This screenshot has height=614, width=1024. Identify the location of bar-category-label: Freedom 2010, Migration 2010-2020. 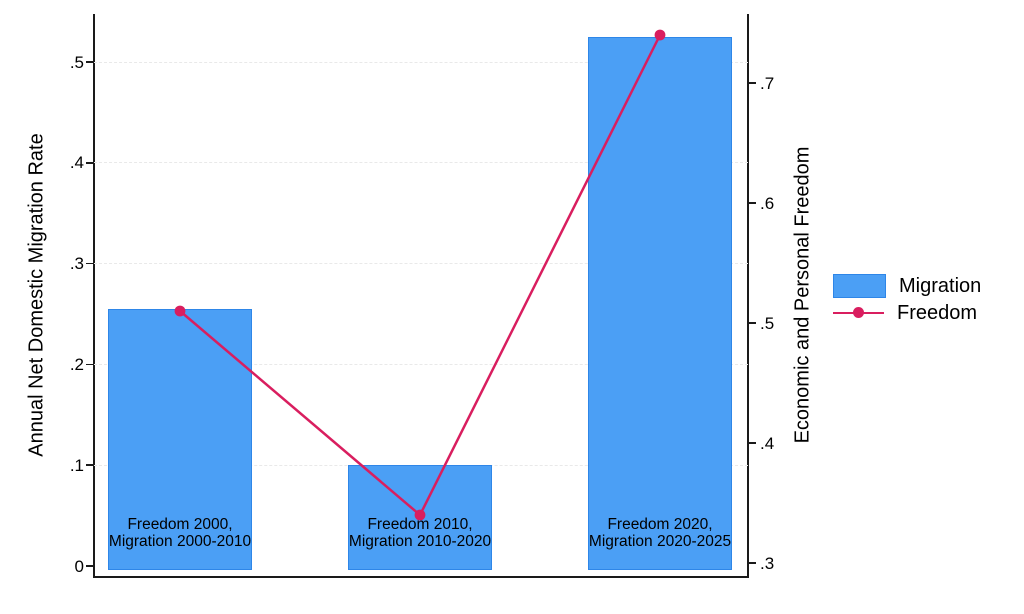
(420, 533).